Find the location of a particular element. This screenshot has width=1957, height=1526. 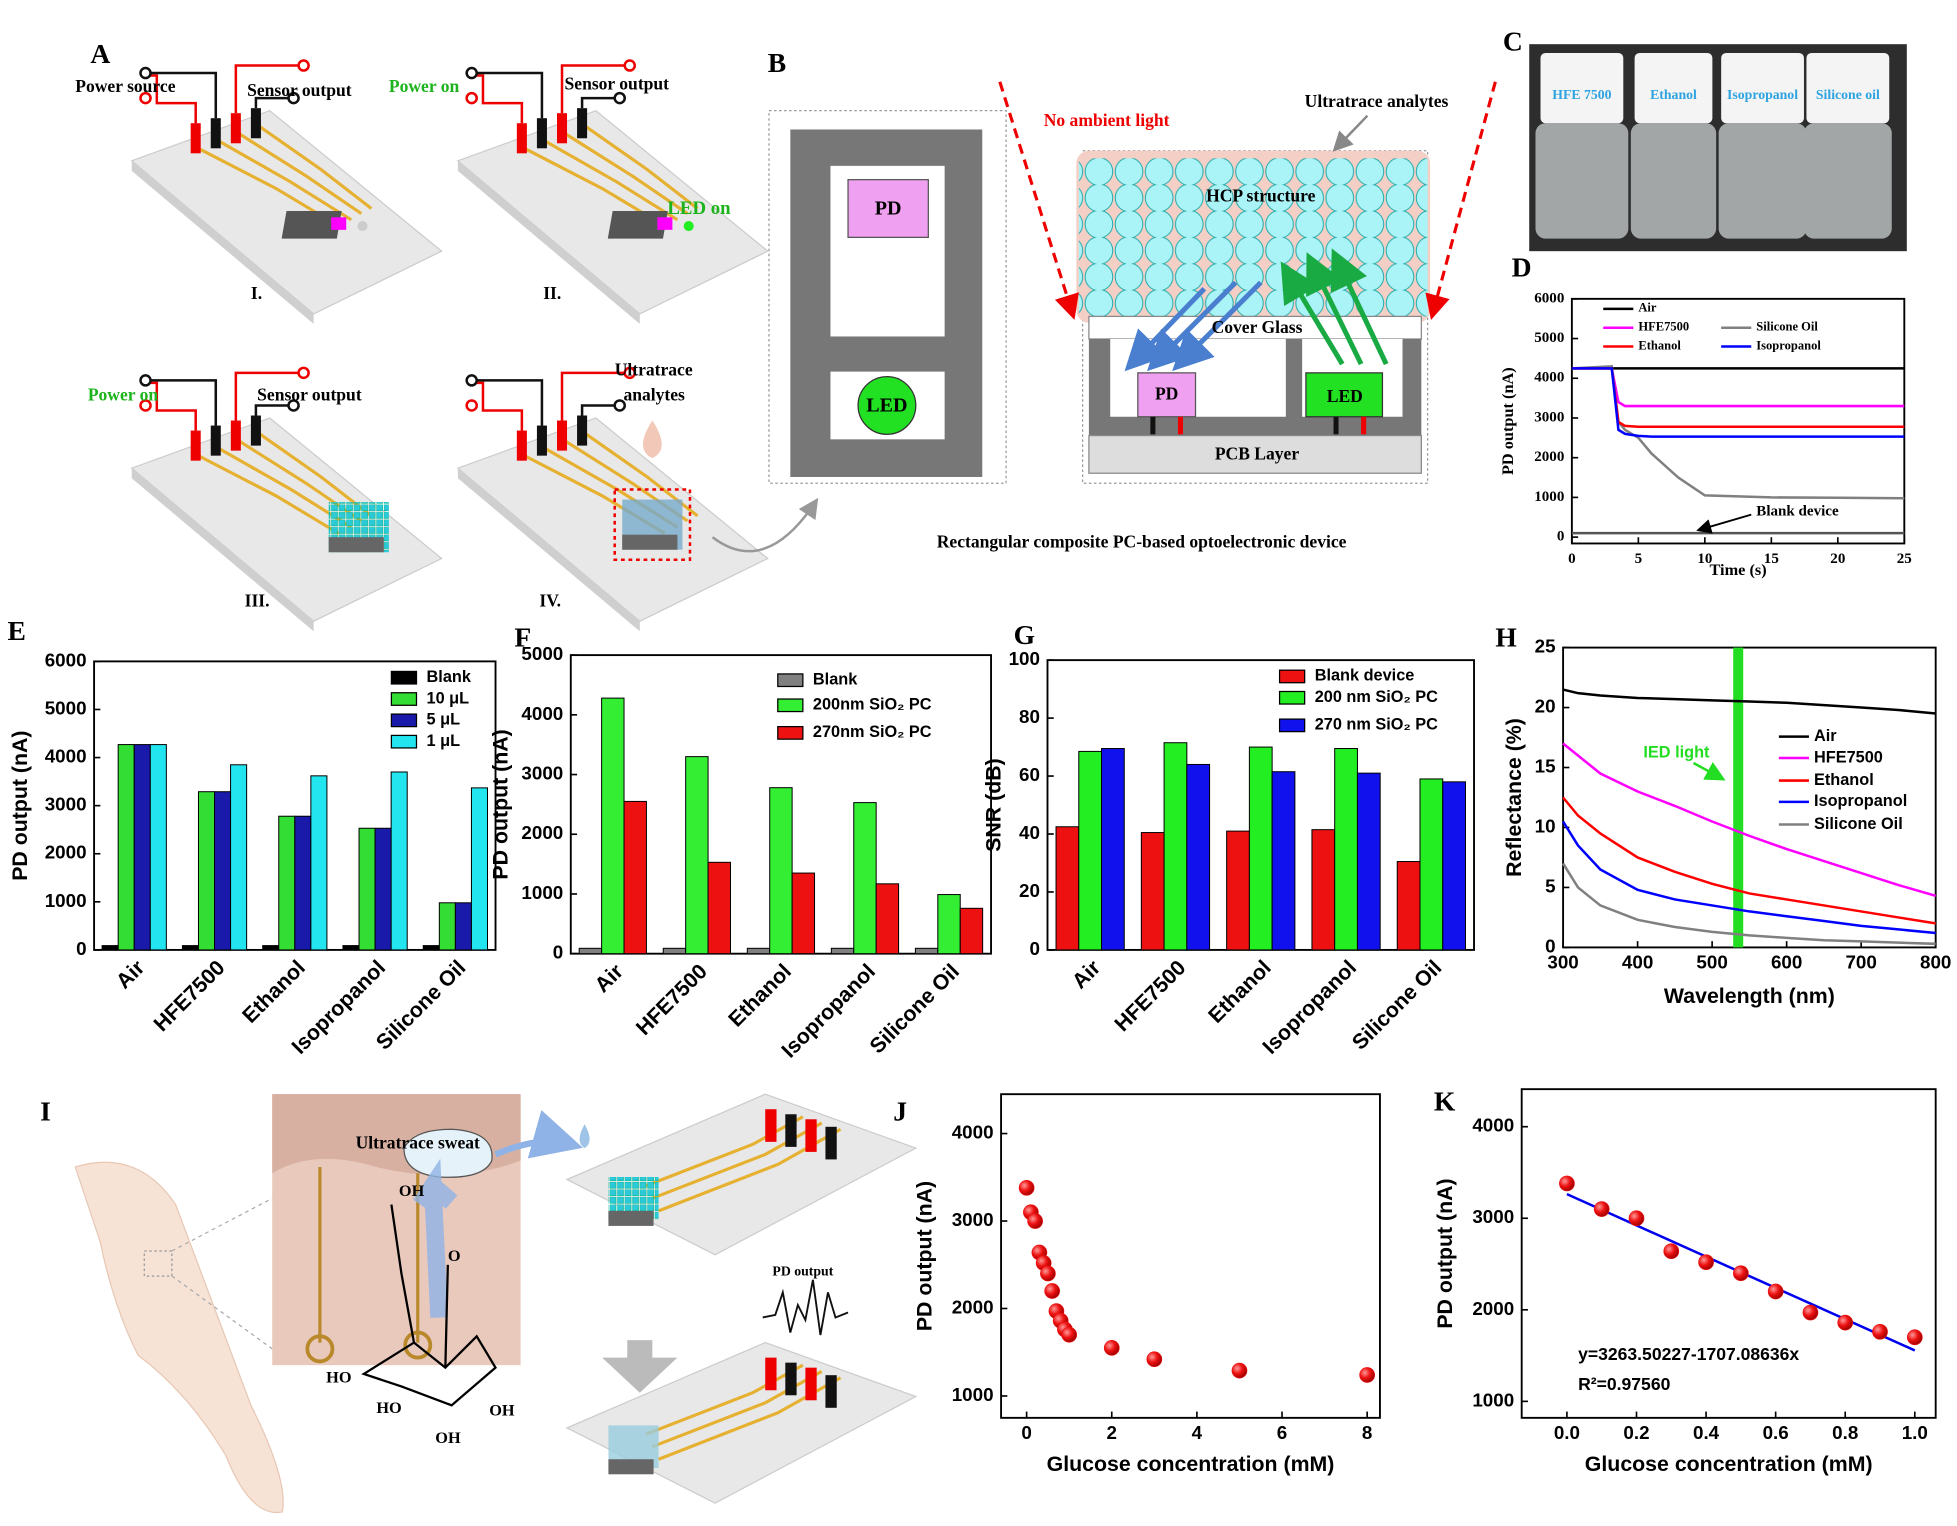

legend-label: 10 μL is located at coordinates (448, 698).